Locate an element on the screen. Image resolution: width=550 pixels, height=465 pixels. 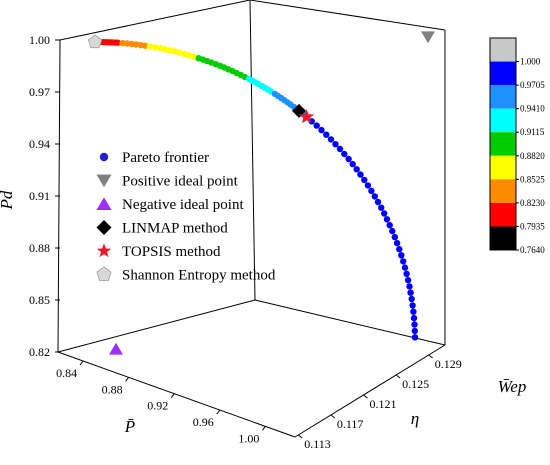
pd-tick-label: 0.97 is located at coordinates (39, 92).